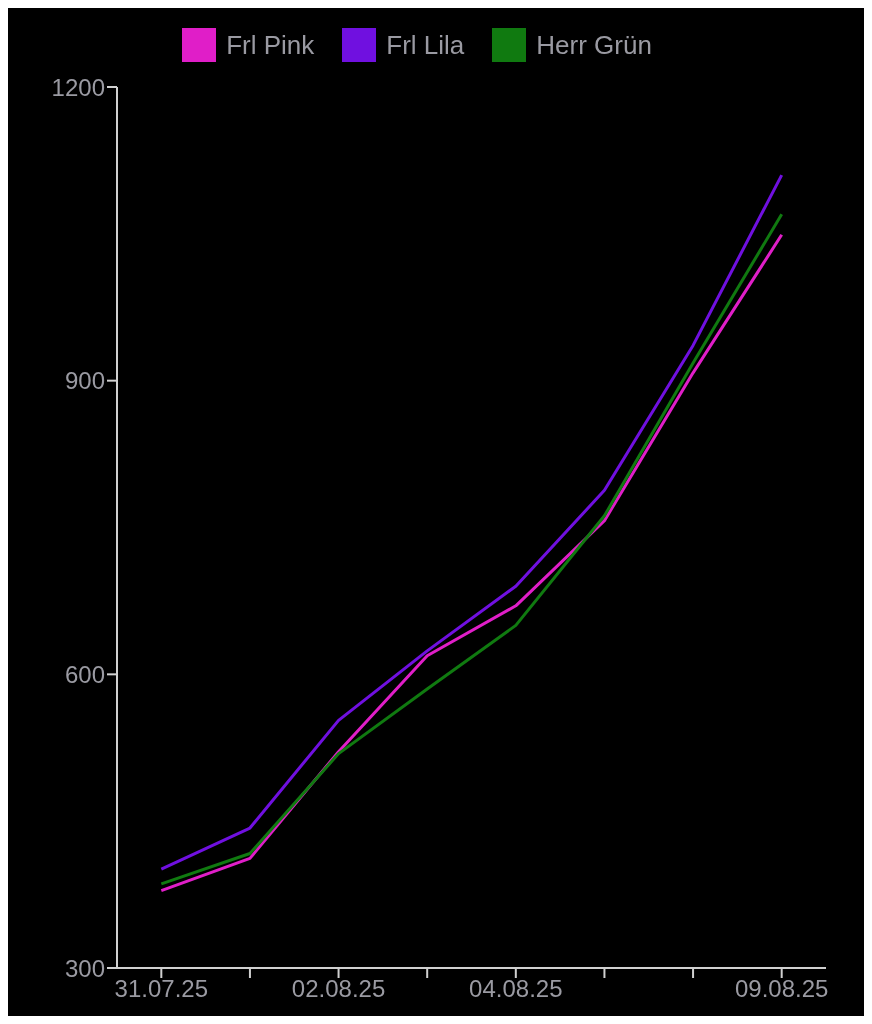  I want to click on legend-label: Frl Lila, so click(425, 45).